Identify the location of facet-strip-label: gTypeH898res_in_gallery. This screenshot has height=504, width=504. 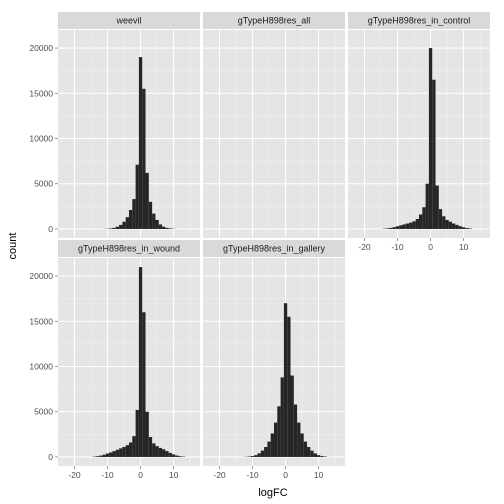
(274, 249).